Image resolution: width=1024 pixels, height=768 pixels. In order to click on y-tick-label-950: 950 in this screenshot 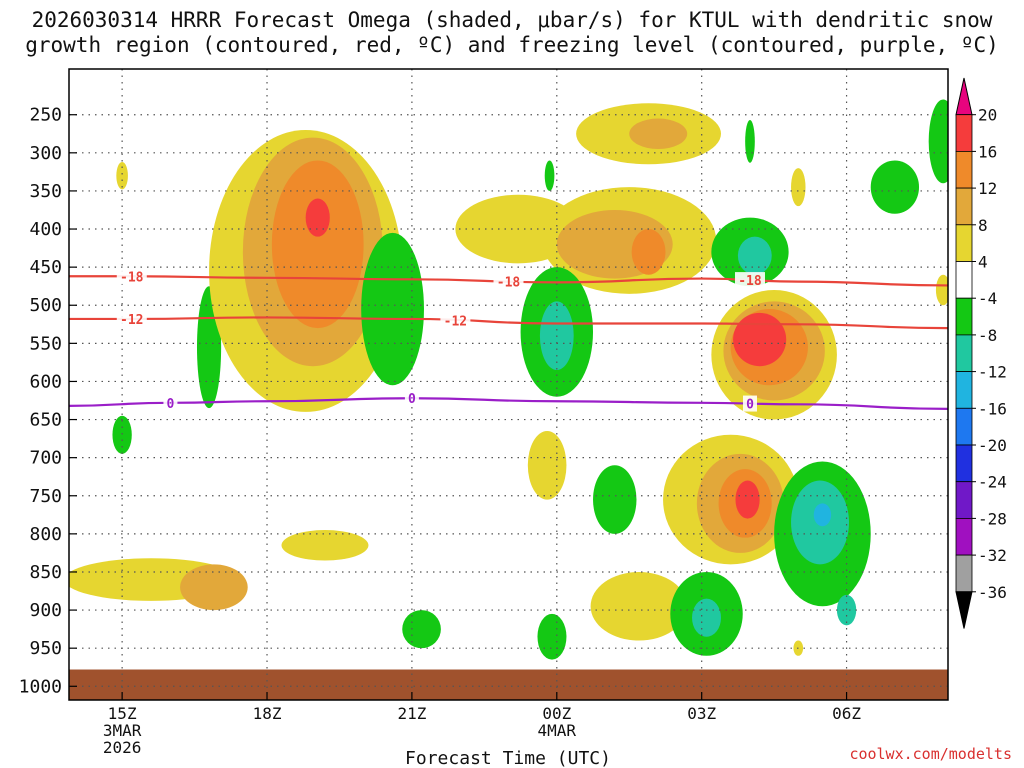, I will do `click(45, 648)`.